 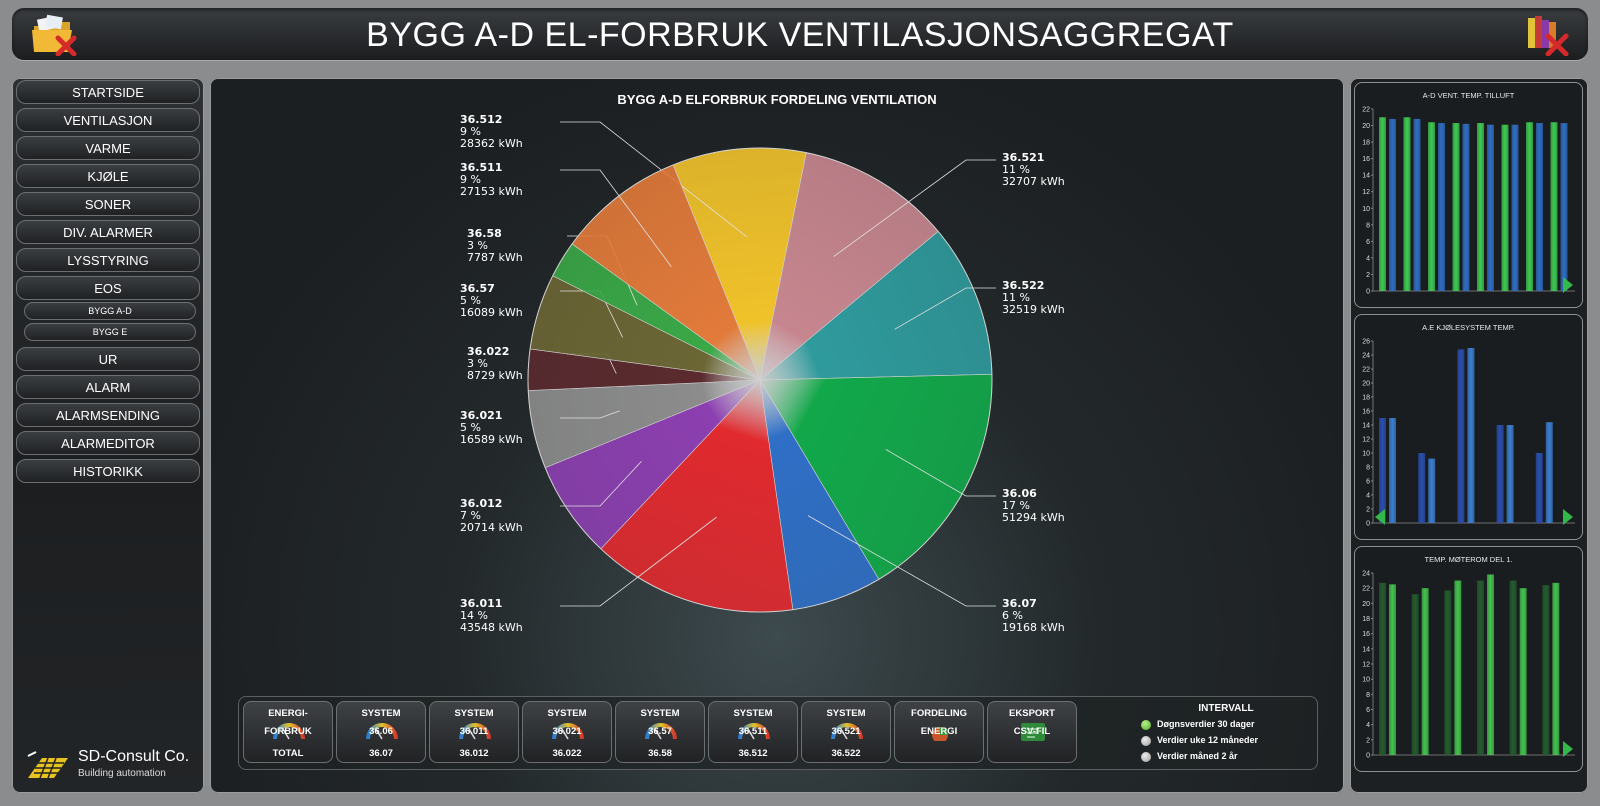 What do you see at coordinates (110, 311) in the screenshot?
I see `nav-bygg-a-d-button: BYGG A-D` at bounding box center [110, 311].